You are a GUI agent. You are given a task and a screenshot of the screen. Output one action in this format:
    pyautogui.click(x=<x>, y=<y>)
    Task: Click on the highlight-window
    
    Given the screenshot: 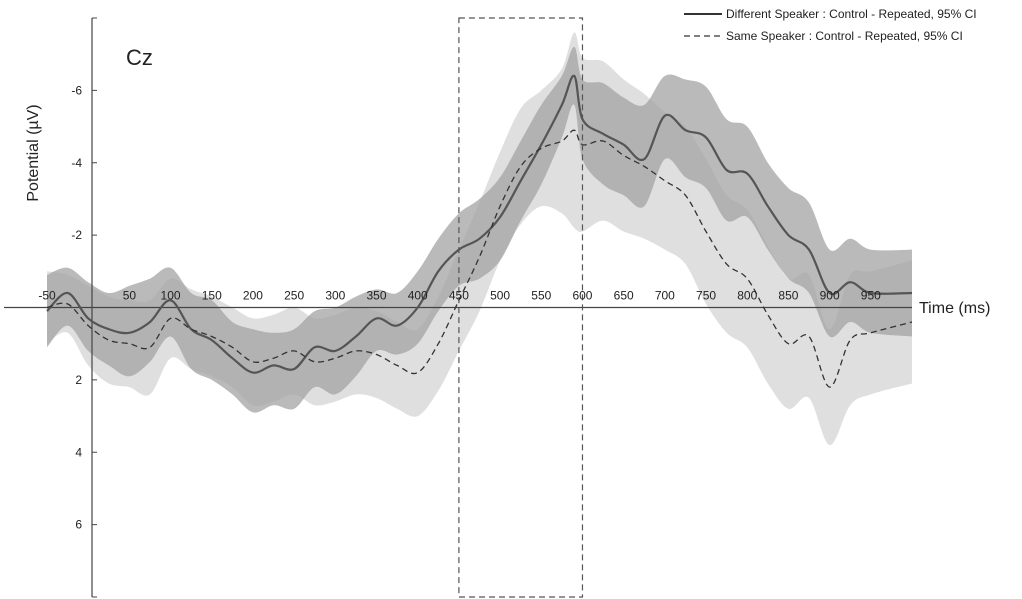 What is the action you would take?
    pyautogui.click(x=521, y=307)
    